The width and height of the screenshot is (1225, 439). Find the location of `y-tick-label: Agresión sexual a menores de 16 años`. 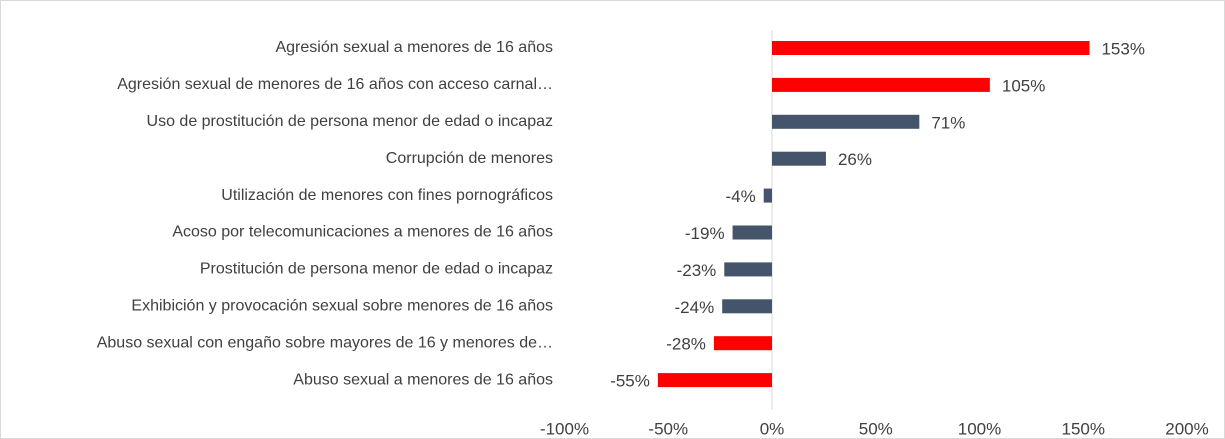

y-tick-label: Agresión sexual a menores de 16 años is located at coordinates (414, 47).